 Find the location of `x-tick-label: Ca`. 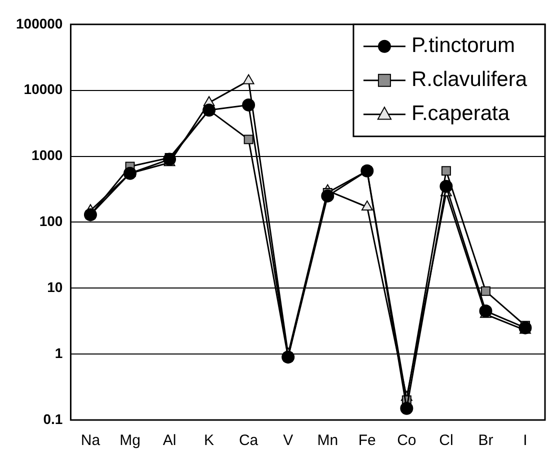

x-tick-label: Ca is located at coordinates (248, 441).